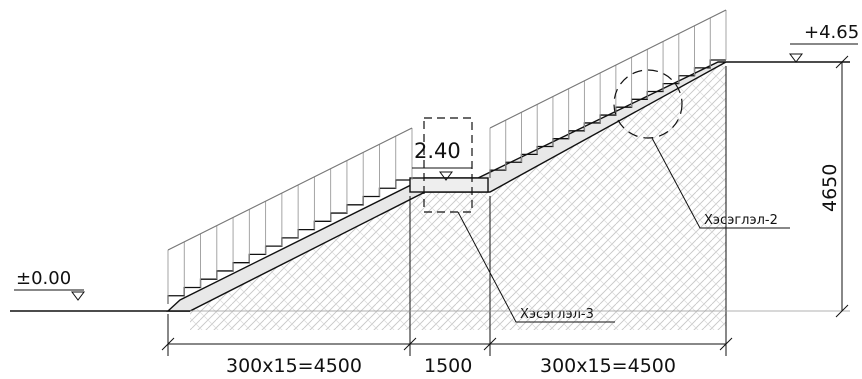 The width and height of the screenshot is (862, 379). Describe the element at coordinates (608, 366) in the screenshot. I see `dimension-run-right: 300x15=4500` at that location.